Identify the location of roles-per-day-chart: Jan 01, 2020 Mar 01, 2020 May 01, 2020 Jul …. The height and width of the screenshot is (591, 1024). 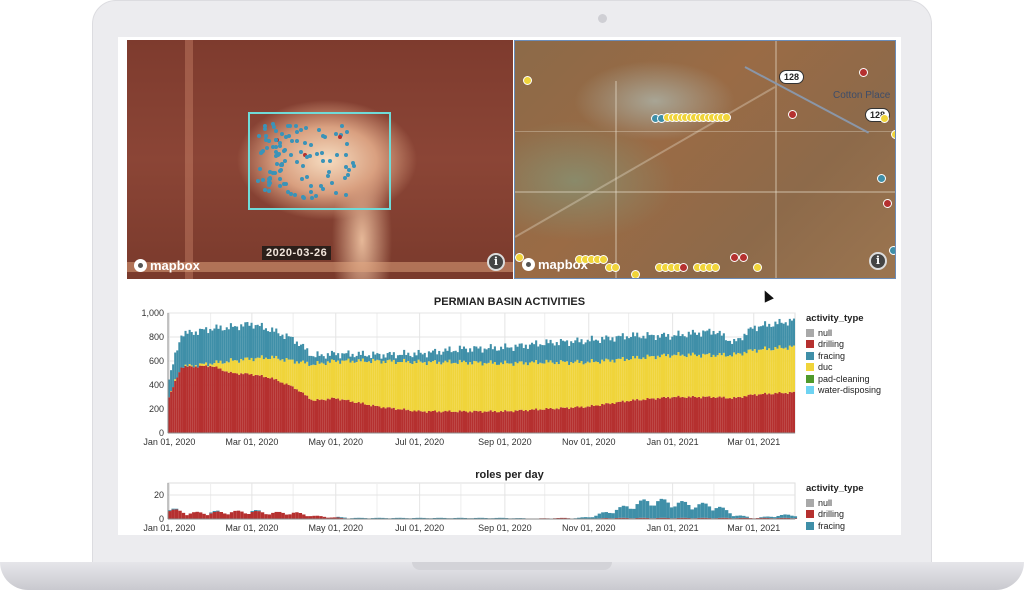
(458, 507).